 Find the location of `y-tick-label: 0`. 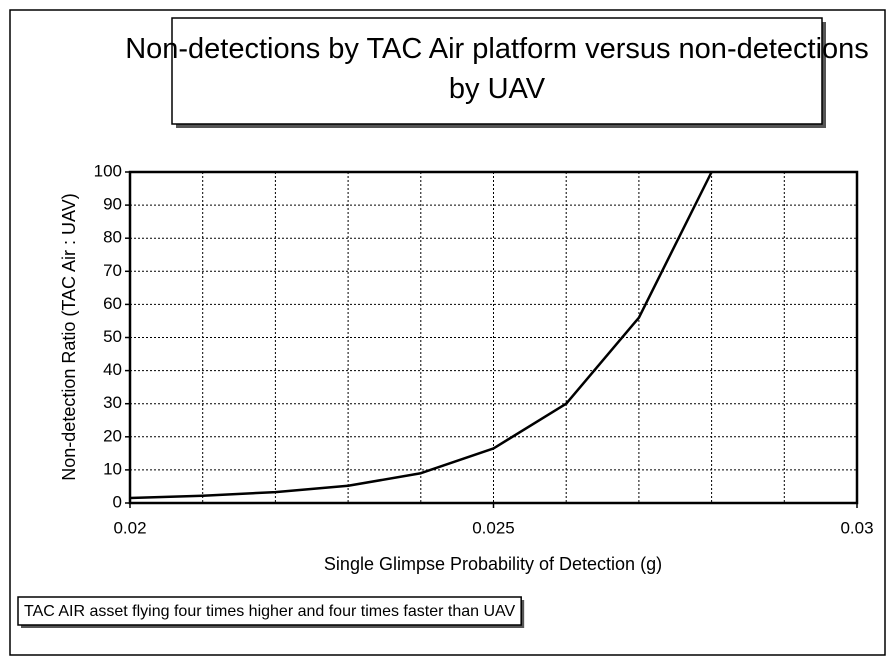

y-tick-label: 0 is located at coordinates (117, 501).